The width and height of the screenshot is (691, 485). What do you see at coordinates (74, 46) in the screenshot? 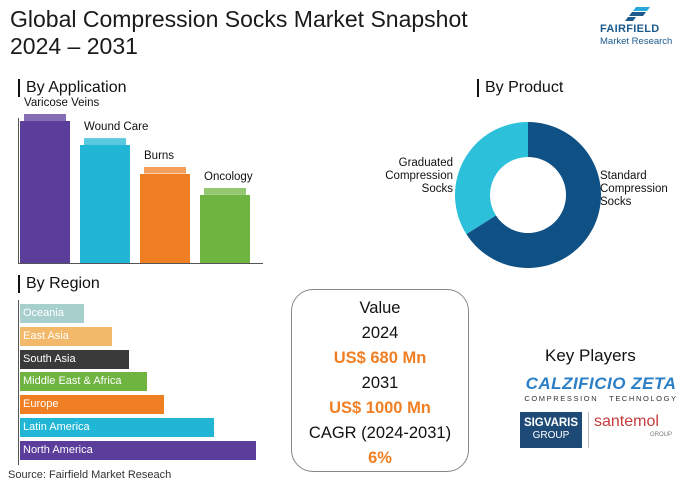
I see `title-line-2: 2024 – 2031` at bounding box center [74, 46].